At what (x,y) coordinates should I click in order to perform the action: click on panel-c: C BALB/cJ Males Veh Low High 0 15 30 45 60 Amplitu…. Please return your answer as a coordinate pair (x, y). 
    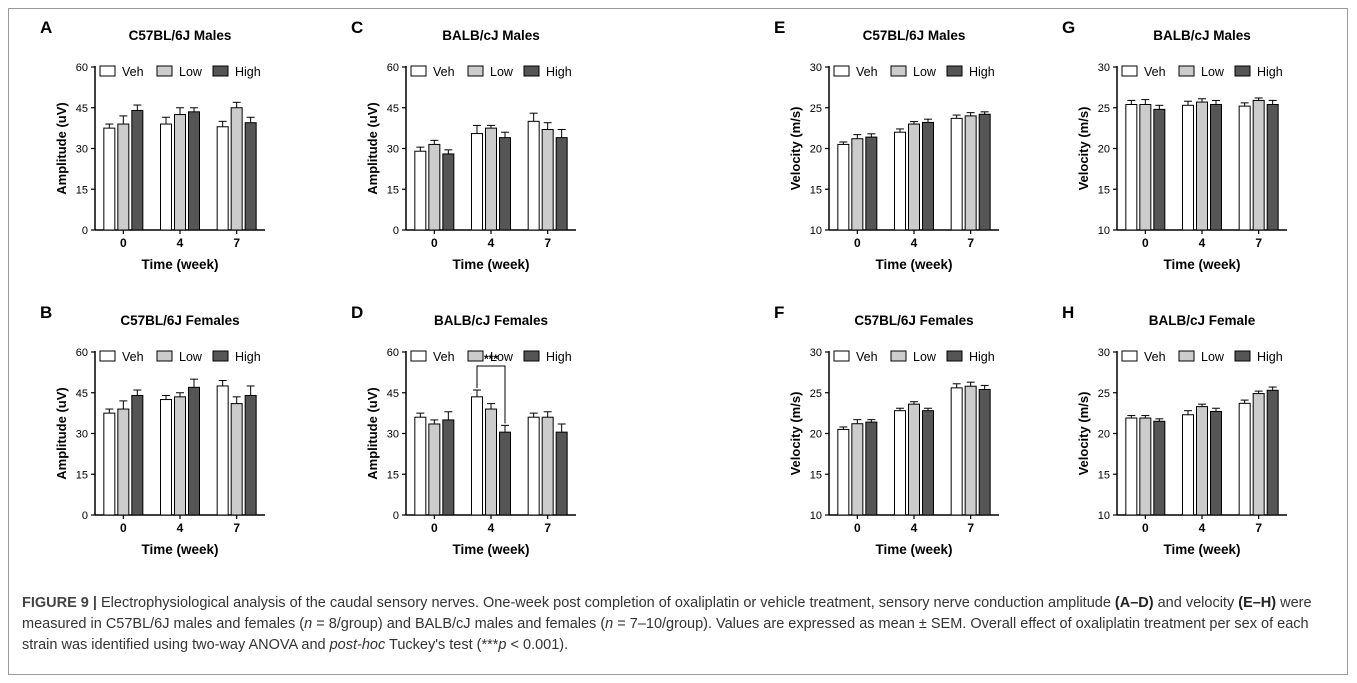
    Looking at the image, I should click on (463, 145).